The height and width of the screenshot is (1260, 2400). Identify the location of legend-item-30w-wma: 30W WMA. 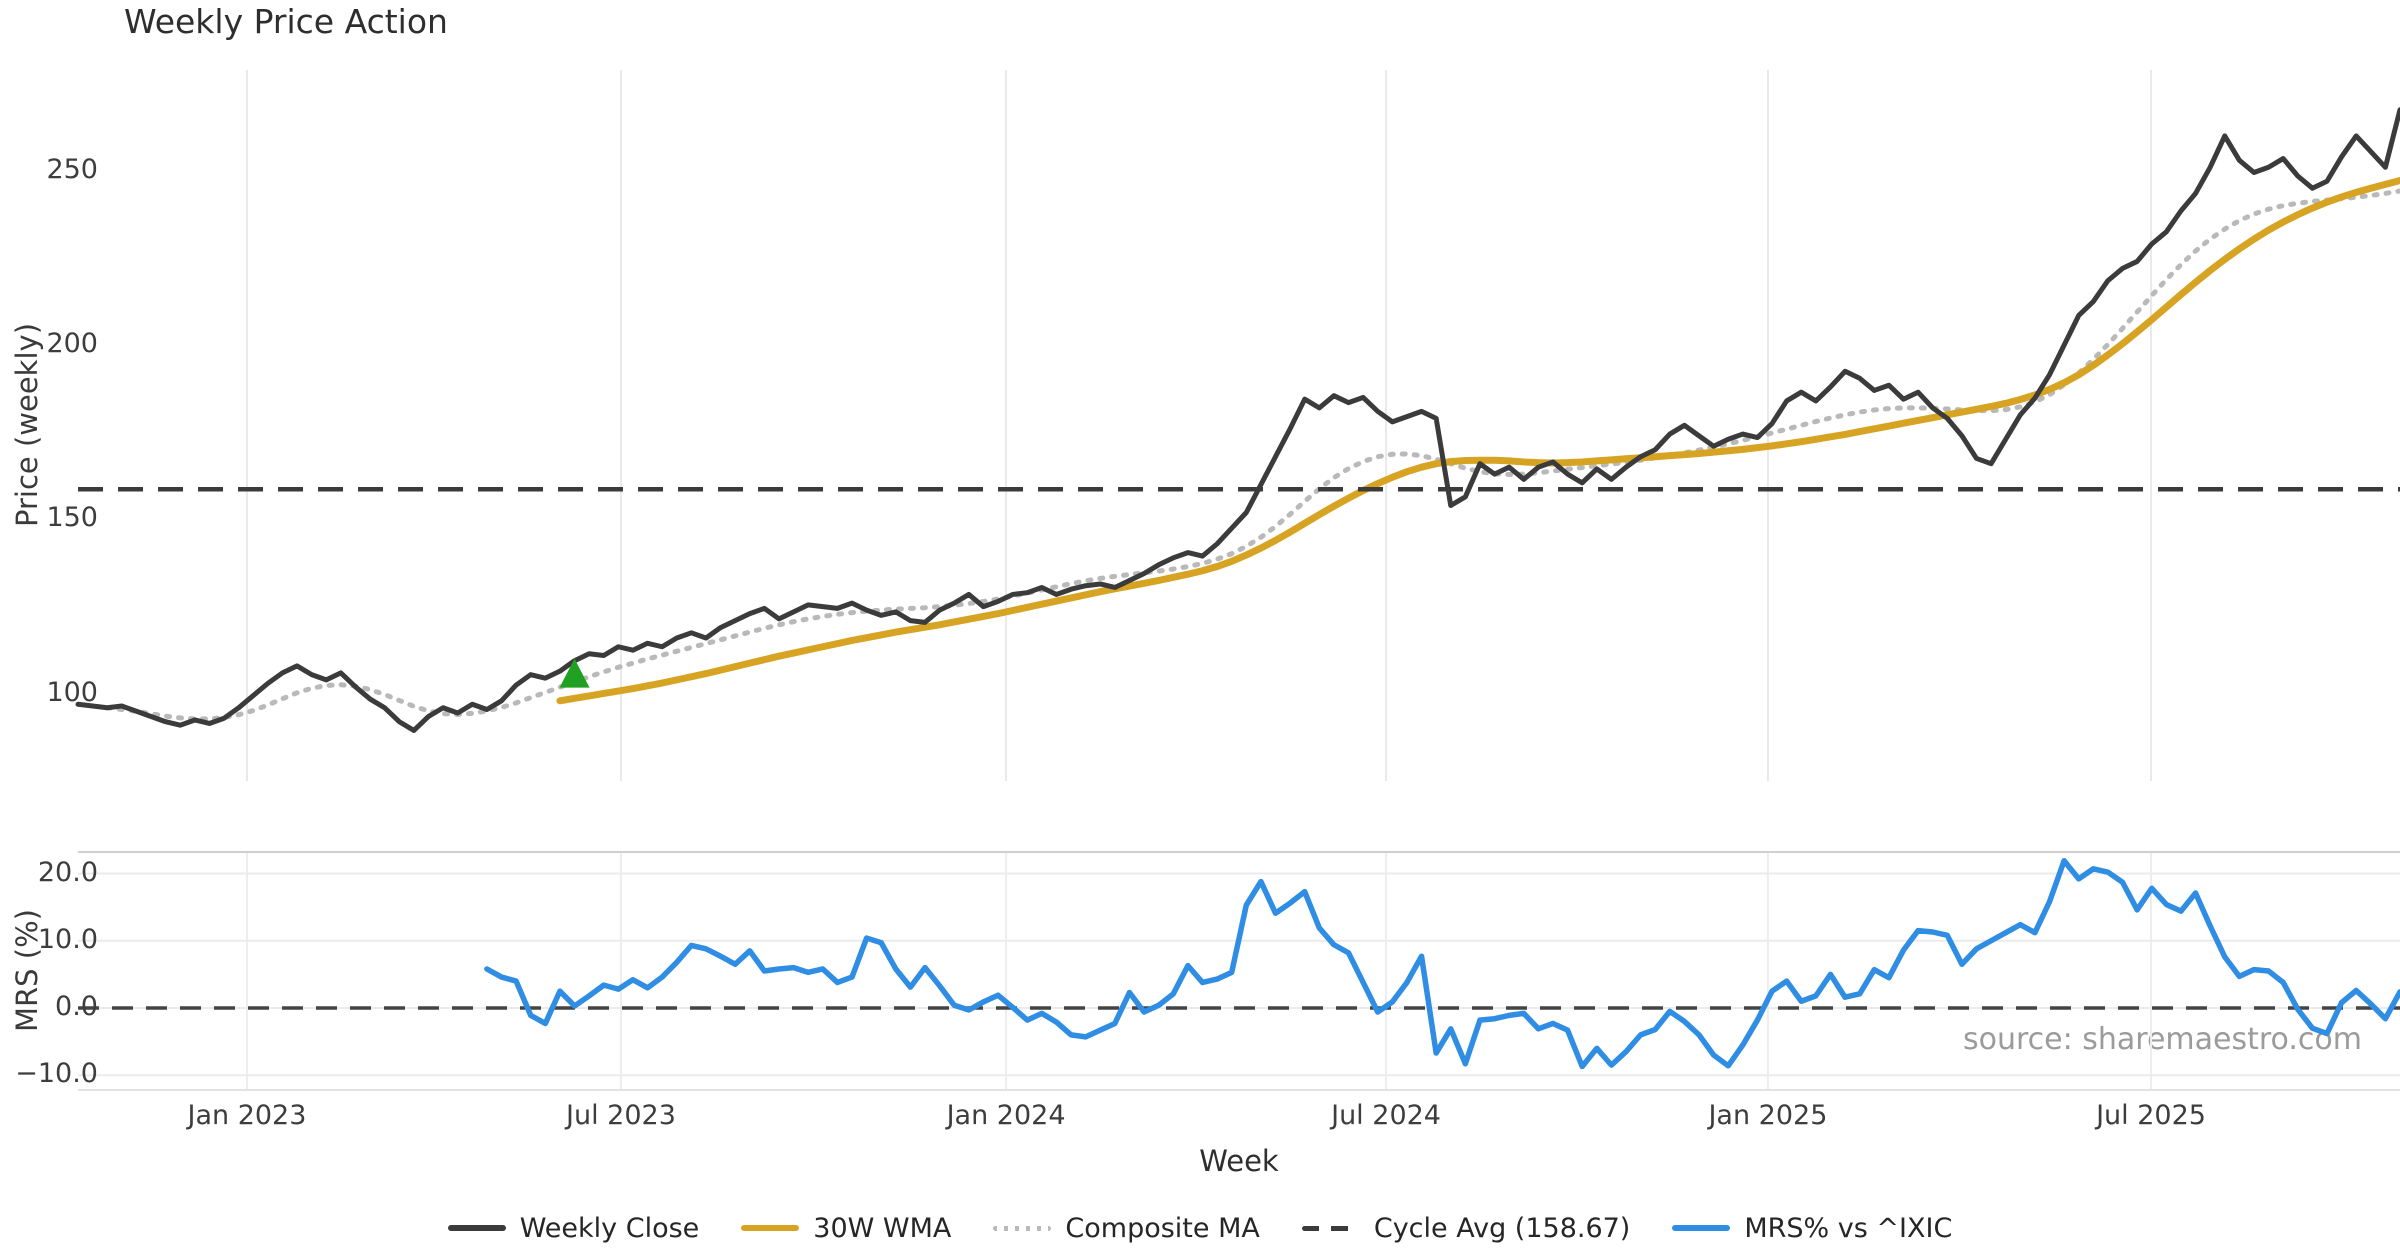
(846, 1228).